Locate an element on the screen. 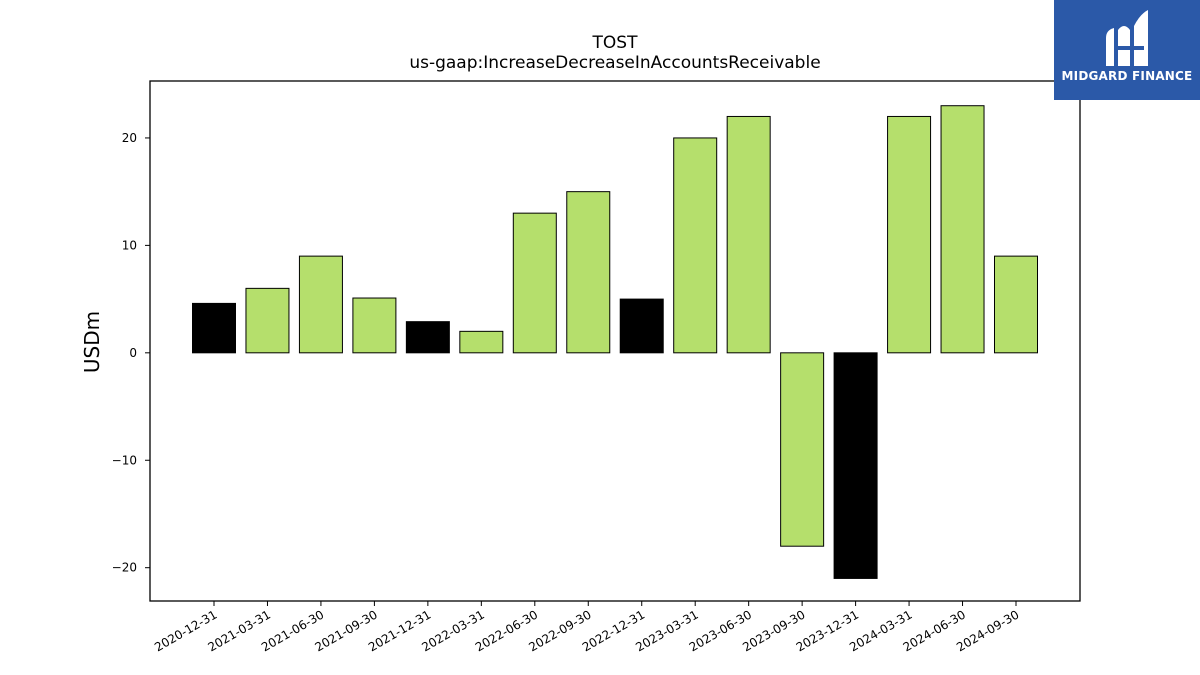 Image resolution: width=1200 pixels, height=675 pixels. midgard-finance-logo: MIDGARD FINANCE is located at coordinates (1127, 50).